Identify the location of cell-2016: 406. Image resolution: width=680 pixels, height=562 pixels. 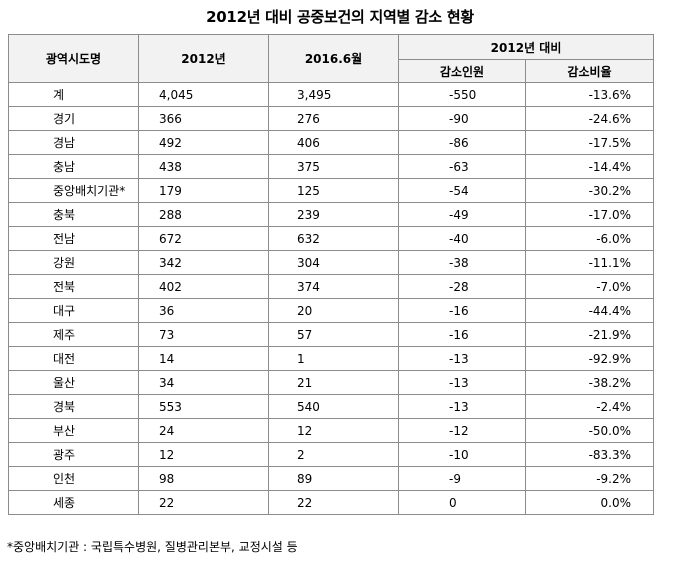
(333, 142).